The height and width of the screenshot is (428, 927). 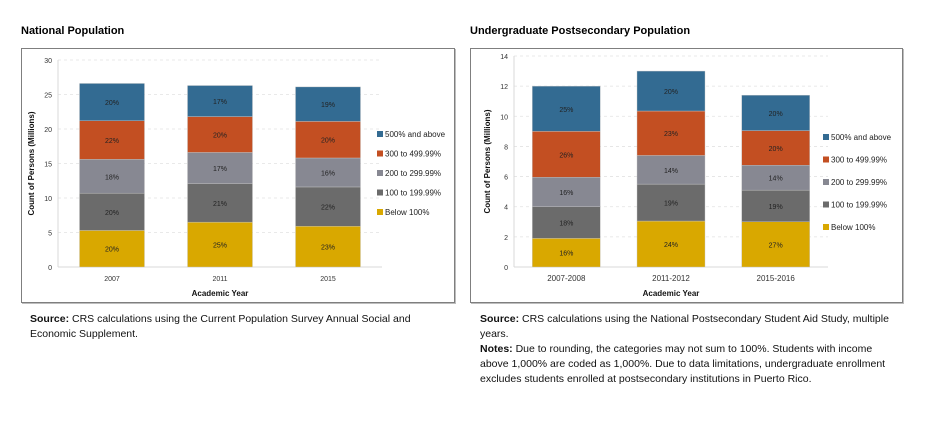 What do you see at coordinates (219, 279) in the screenshot?
I see `x-tick-label: 2011` at bounding box center [219, 279].